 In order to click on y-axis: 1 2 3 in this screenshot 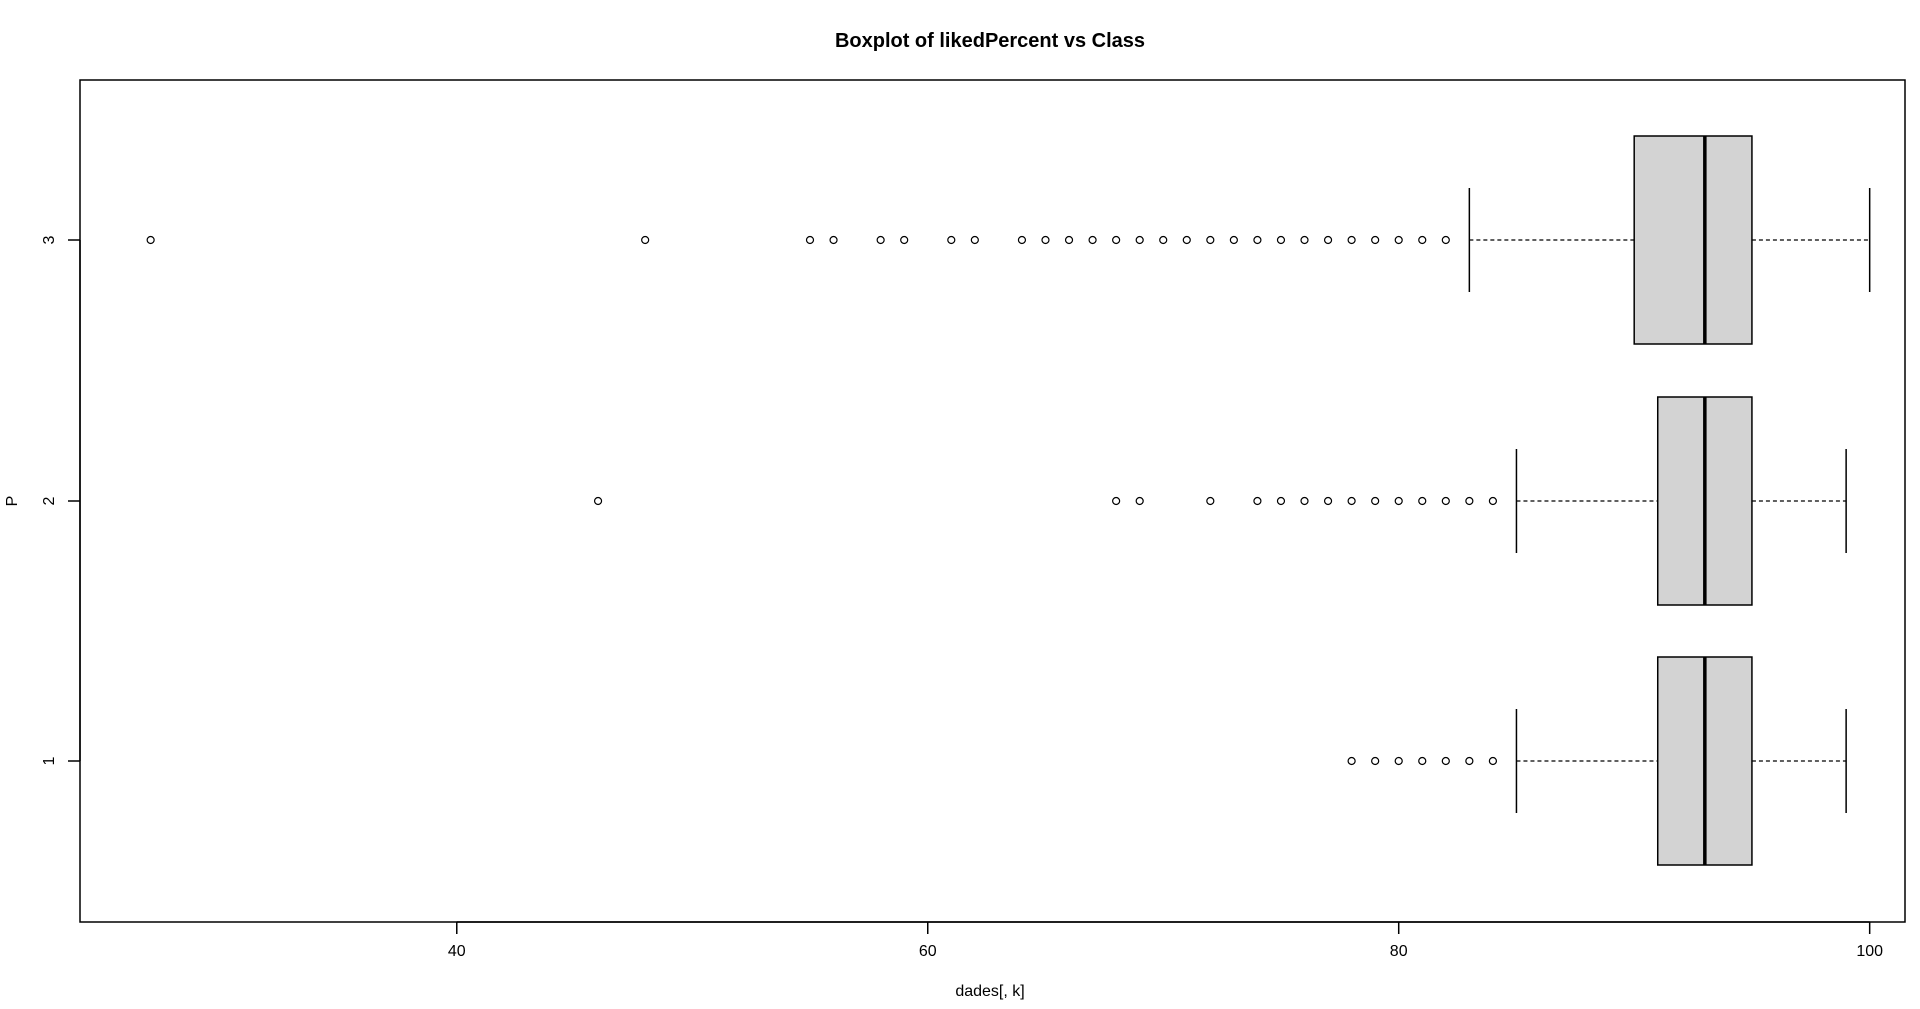, I will do `click(61, 500)`.